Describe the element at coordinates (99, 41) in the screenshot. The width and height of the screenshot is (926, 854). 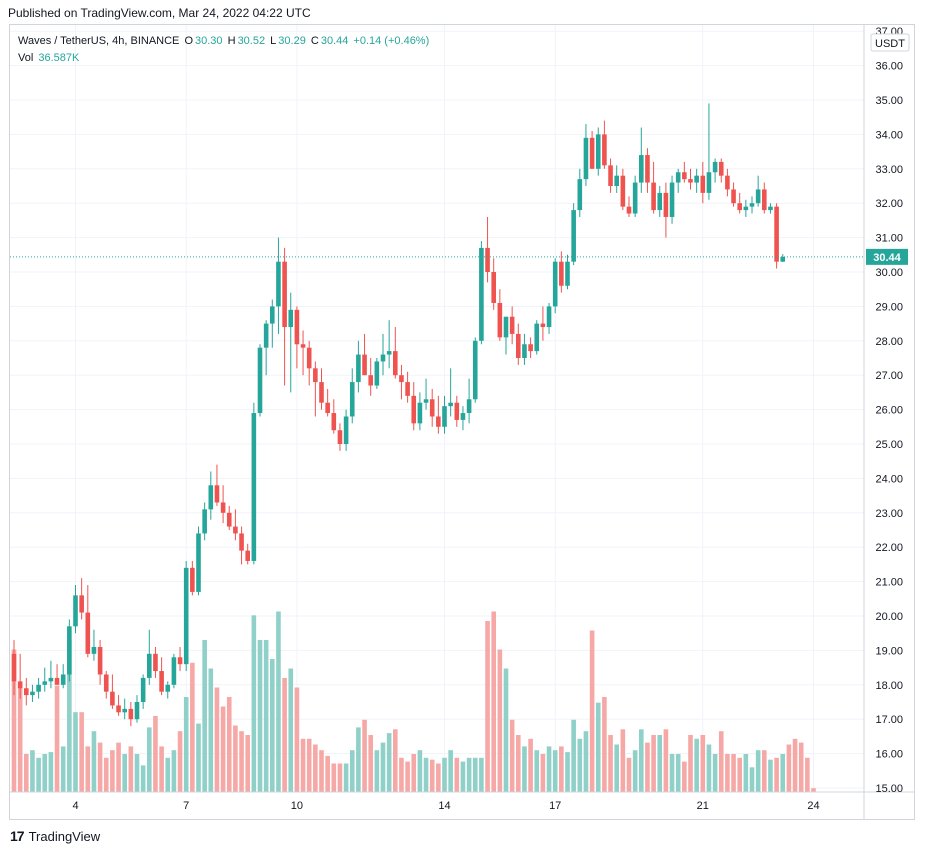
I see `legend-symbol: Waves / TetherUS, 4h, BINANCE` at that location.